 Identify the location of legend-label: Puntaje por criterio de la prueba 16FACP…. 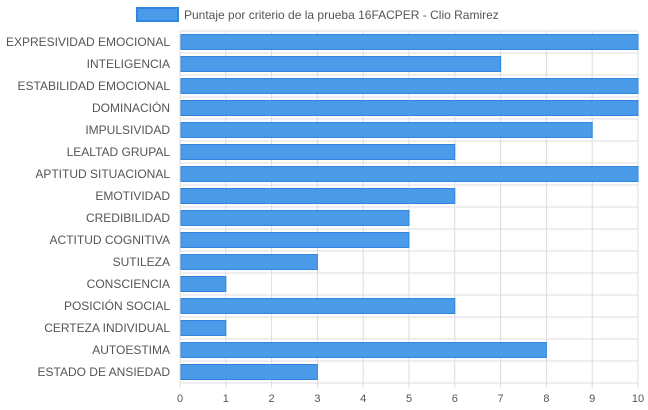
(341, 15).